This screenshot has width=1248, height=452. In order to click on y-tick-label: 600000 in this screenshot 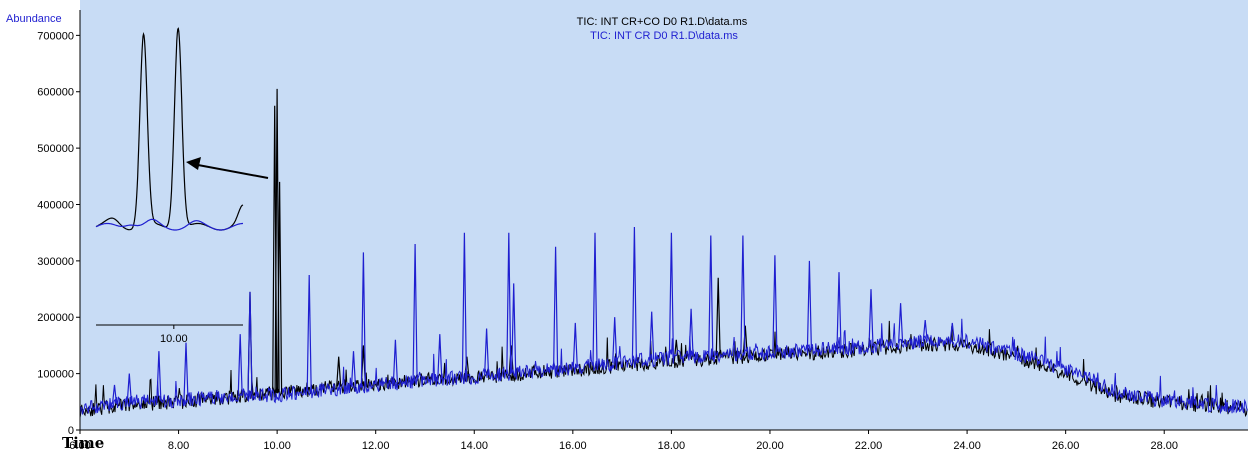, I will do `click(55, 93)`.